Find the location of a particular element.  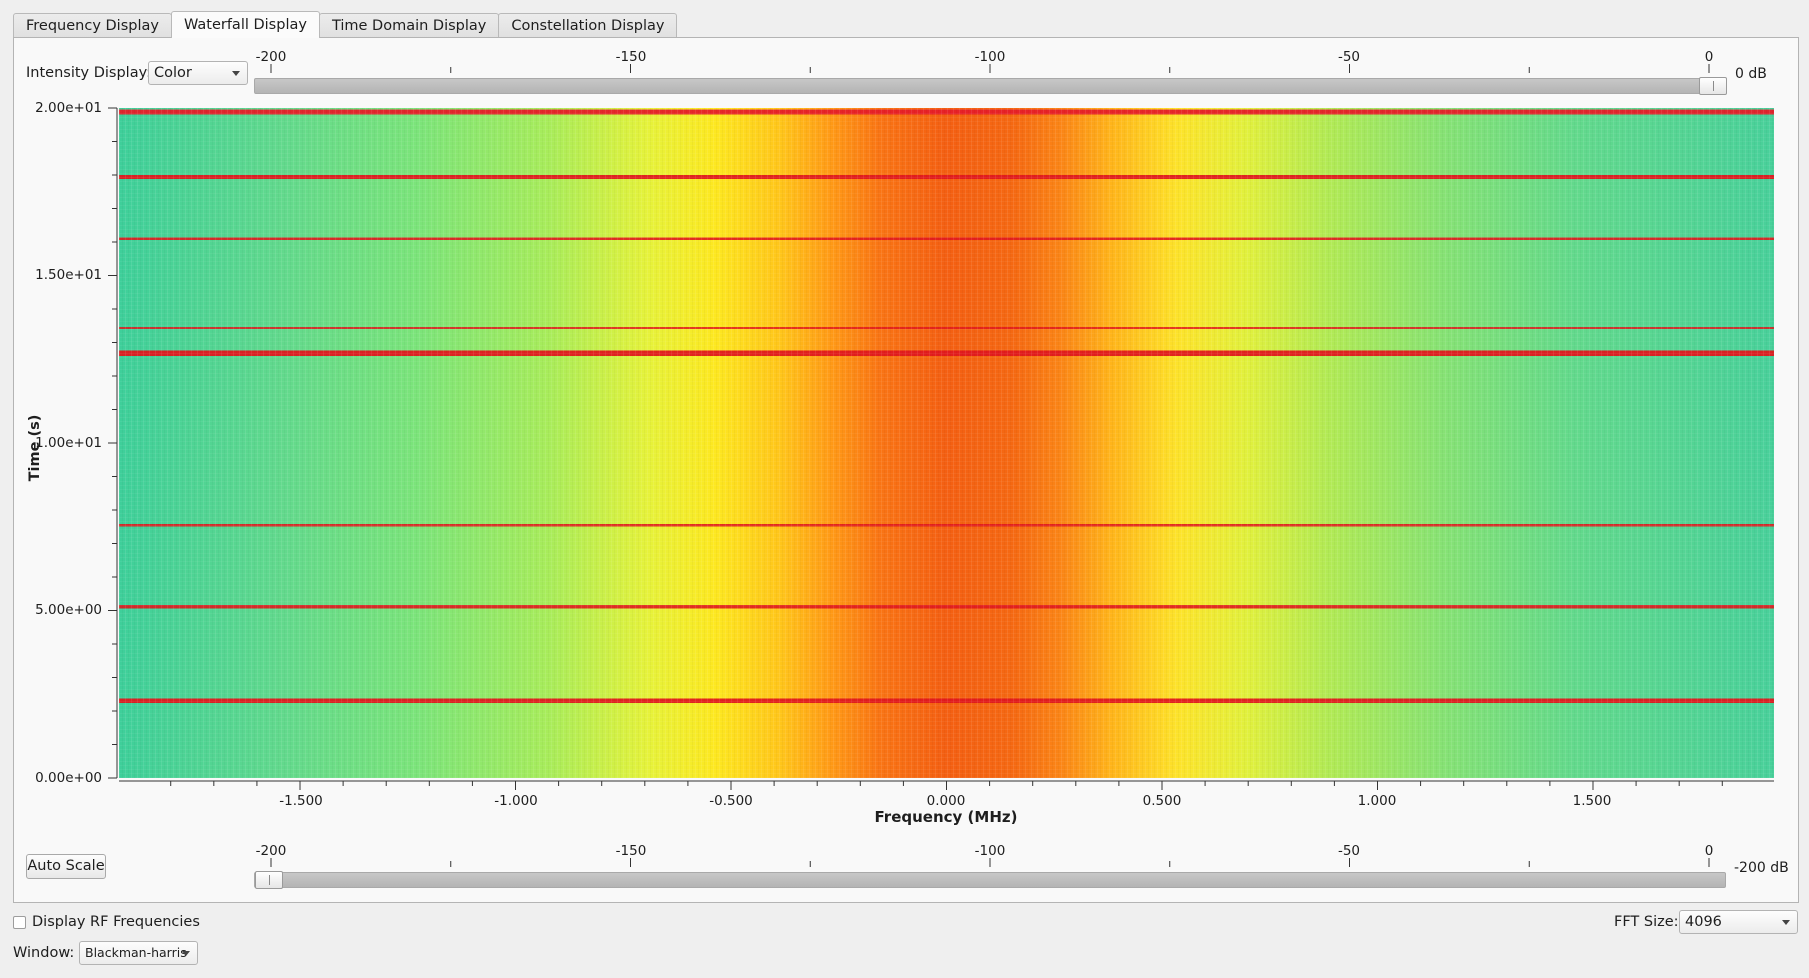

fft-size-select: 4096 is located at coordinates (1738, 922).